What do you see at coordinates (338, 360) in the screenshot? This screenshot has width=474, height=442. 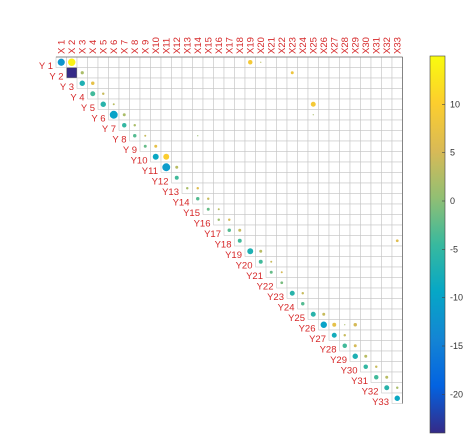 I see `y-label-29: Y29` at bounding box center [338, 360].